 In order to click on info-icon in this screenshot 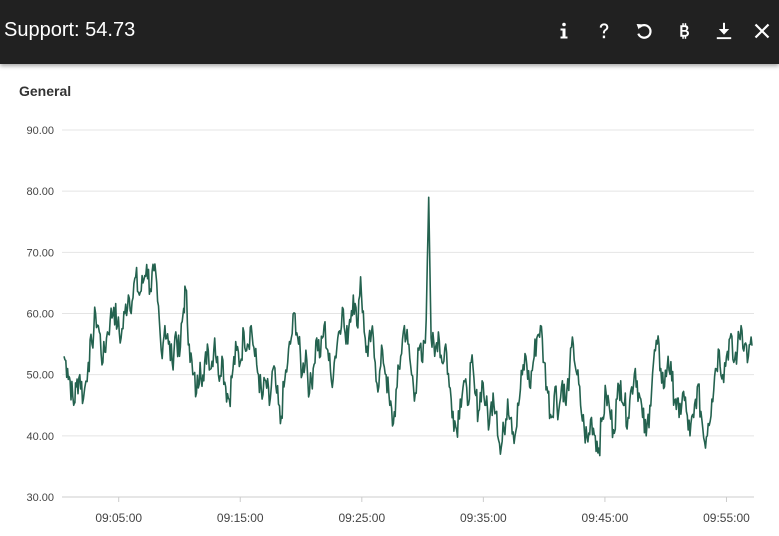, I will do `click(564, 30)`.